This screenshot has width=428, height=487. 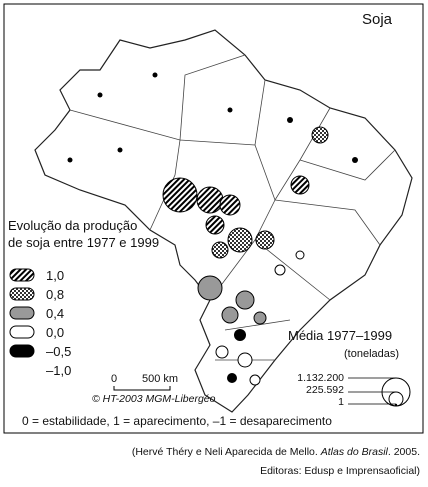 What do you see at coordinates (58, 351) in the screenshot?
I see `legend-label: –0,5` at bounding box center [58, 351].